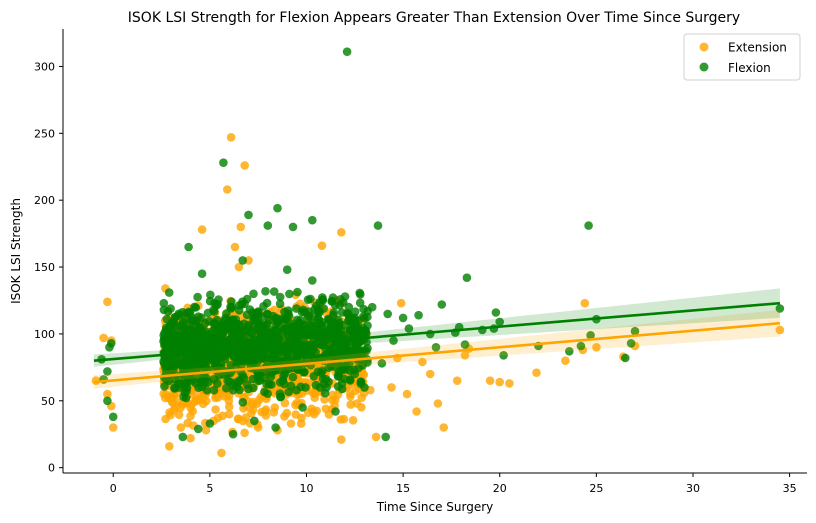  I want to click on y-tick-label: 250, so click(44, 133).